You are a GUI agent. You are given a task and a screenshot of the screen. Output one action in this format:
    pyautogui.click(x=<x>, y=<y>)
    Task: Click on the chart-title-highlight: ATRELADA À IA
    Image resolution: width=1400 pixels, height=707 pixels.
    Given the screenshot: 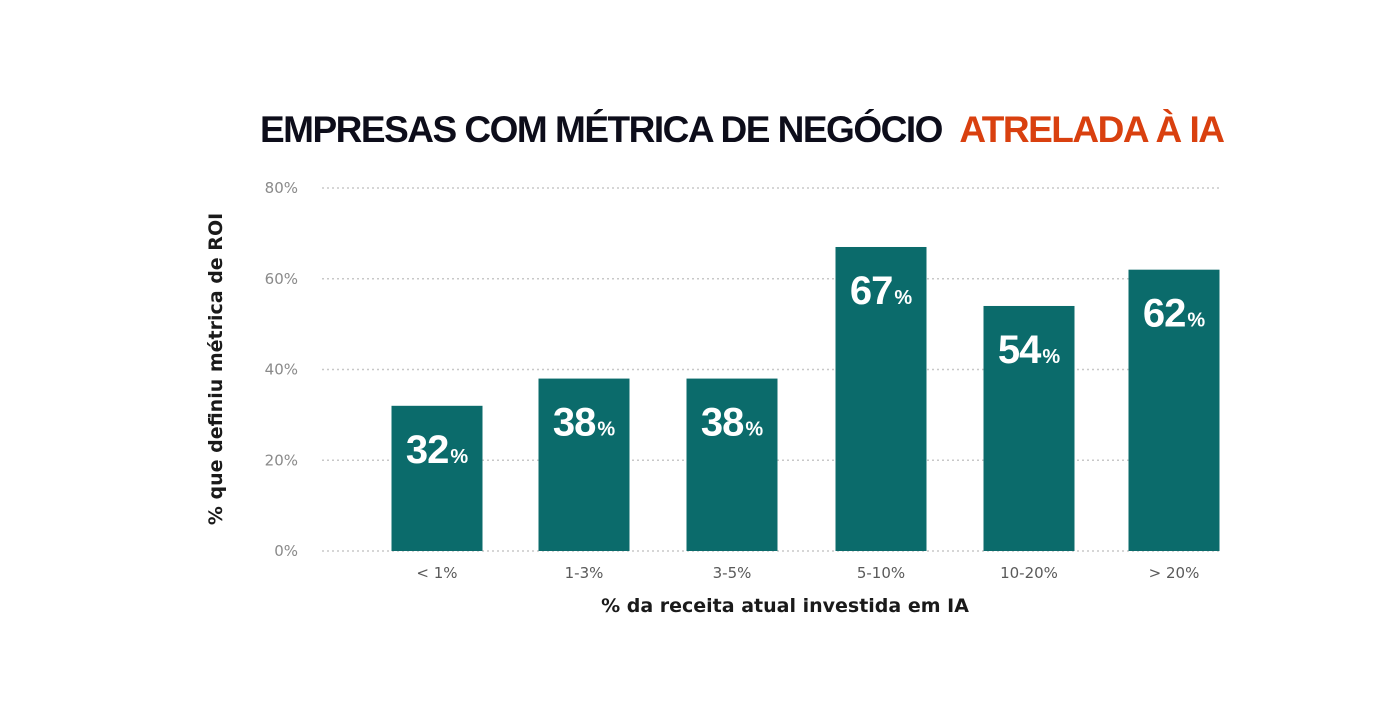 What is the action you would take?
    pyautogui.click(x=1091, y=129)
    